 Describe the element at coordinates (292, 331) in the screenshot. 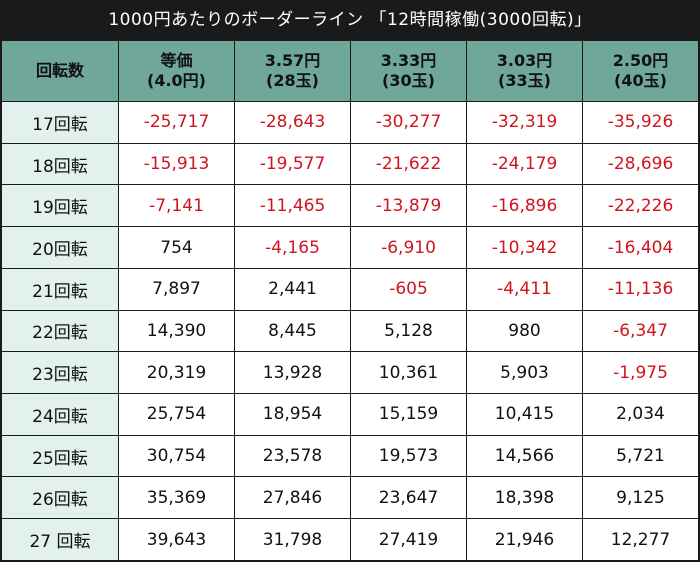

I see `table-cell: 8,445` at that location.